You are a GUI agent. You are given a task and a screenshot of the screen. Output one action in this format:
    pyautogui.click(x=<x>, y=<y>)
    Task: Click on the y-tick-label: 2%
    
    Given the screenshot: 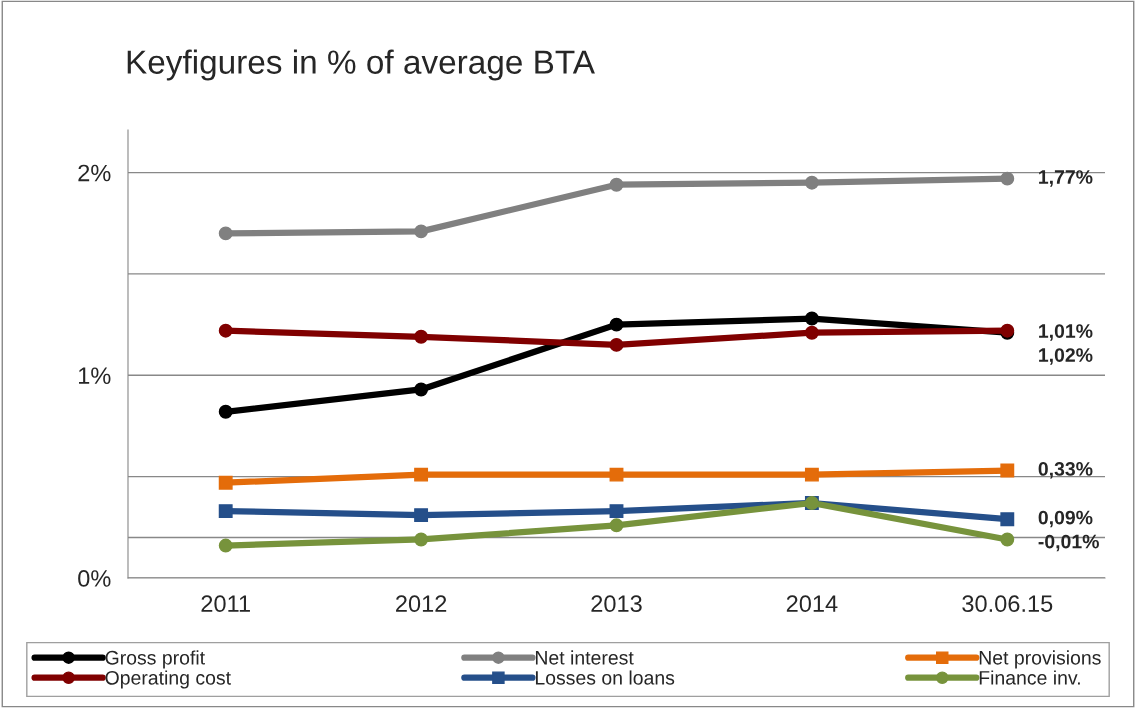 What is the action you would take?
    pyautogui.click(x=94, y=173)
    